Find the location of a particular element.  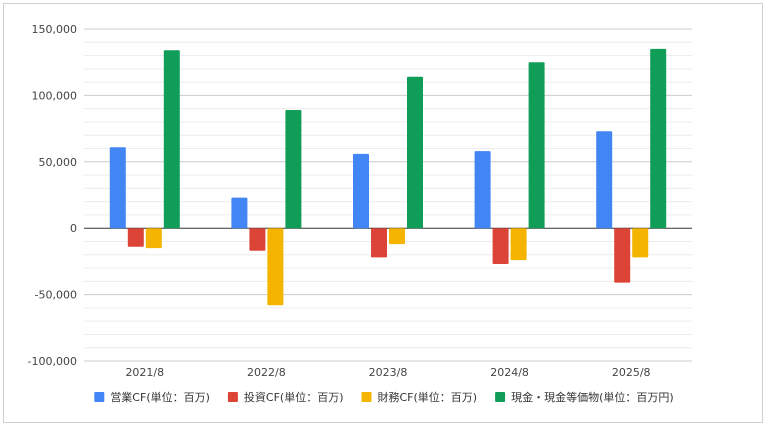

y-tick-label: 150,000 is located at coordinates (55, 29).